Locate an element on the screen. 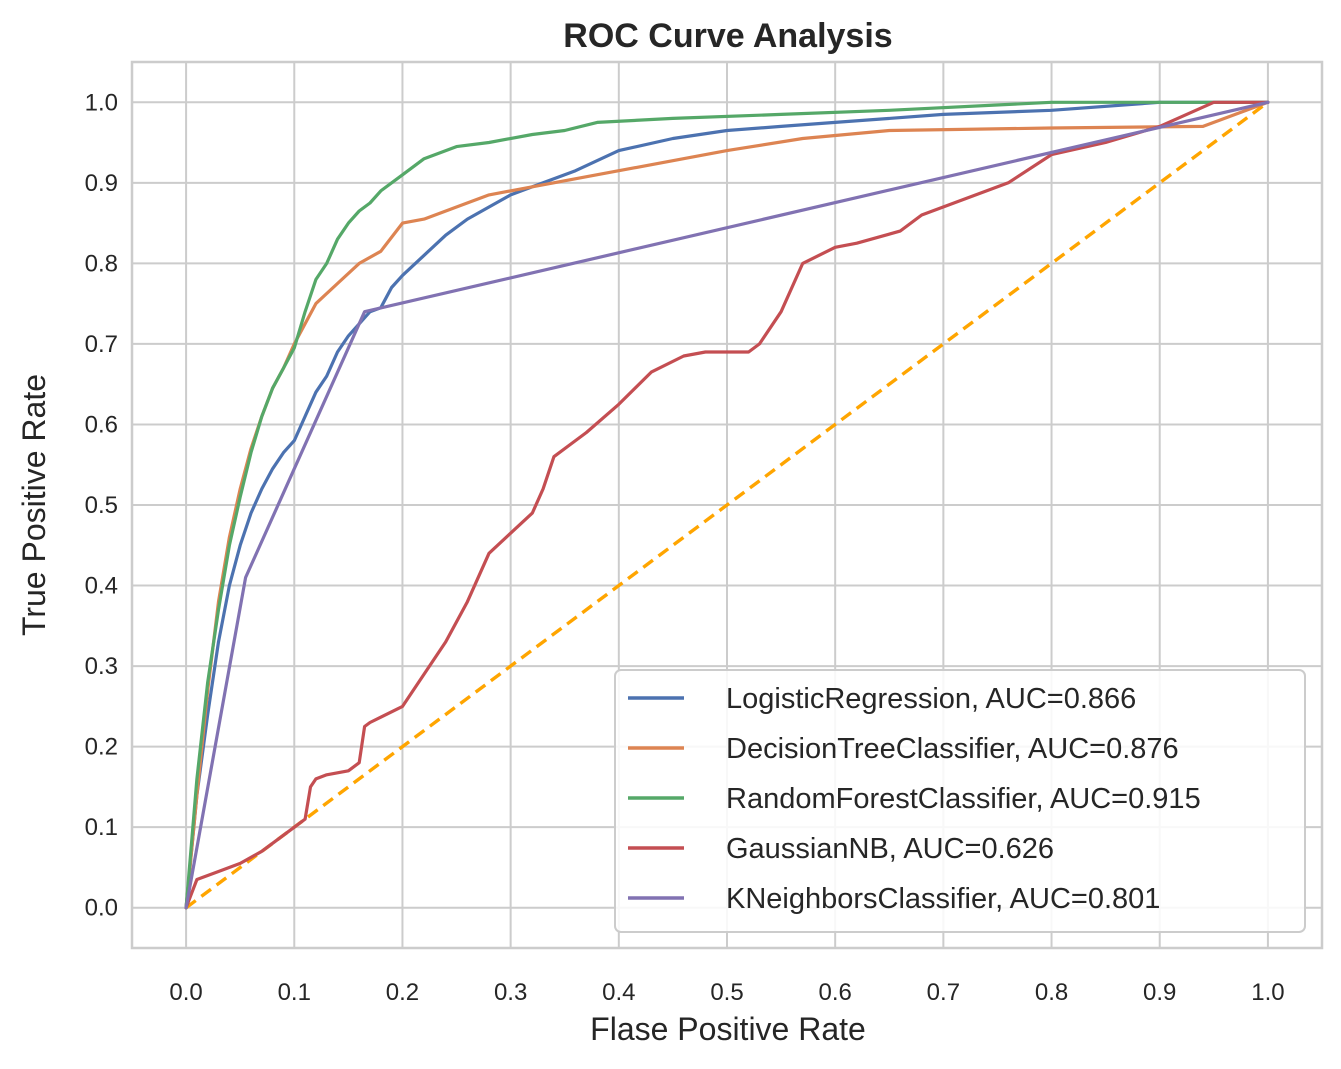 The height and width of the screenshot is (1069, 1341). x-tick-label: 1.0 is located at coordinates (1267, 992).